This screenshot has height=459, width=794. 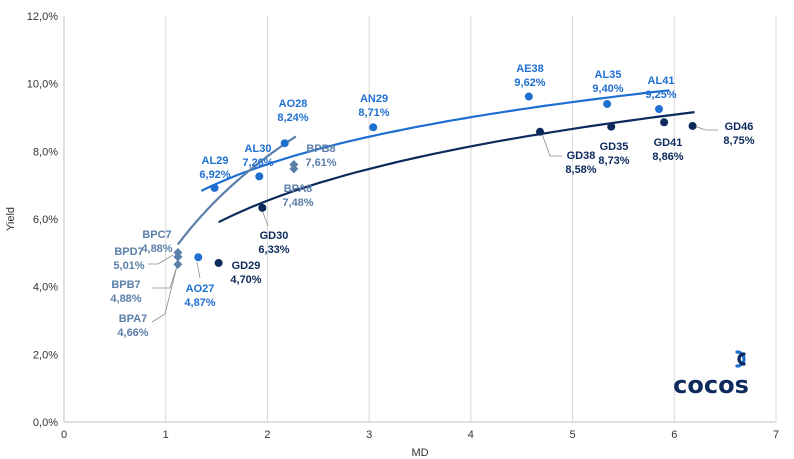 I want to click on point-al29, so click(x=214, y=187).